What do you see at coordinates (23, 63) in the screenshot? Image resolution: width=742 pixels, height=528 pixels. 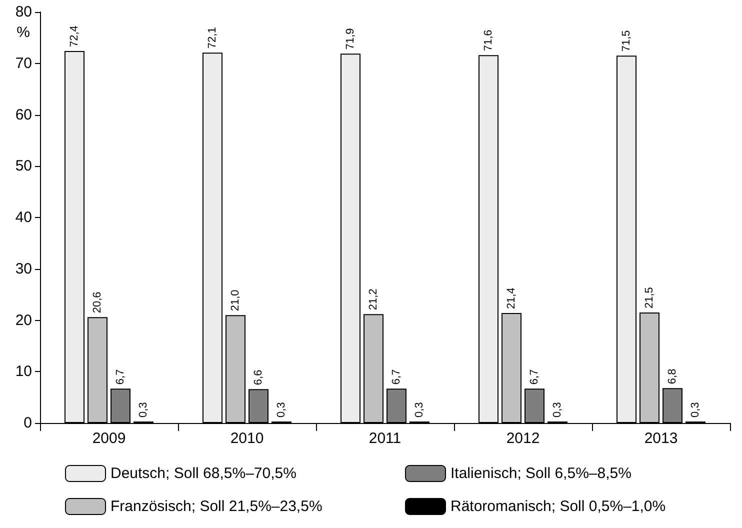 I see `y-tick-label: 70` at bounding box center [23, 63].